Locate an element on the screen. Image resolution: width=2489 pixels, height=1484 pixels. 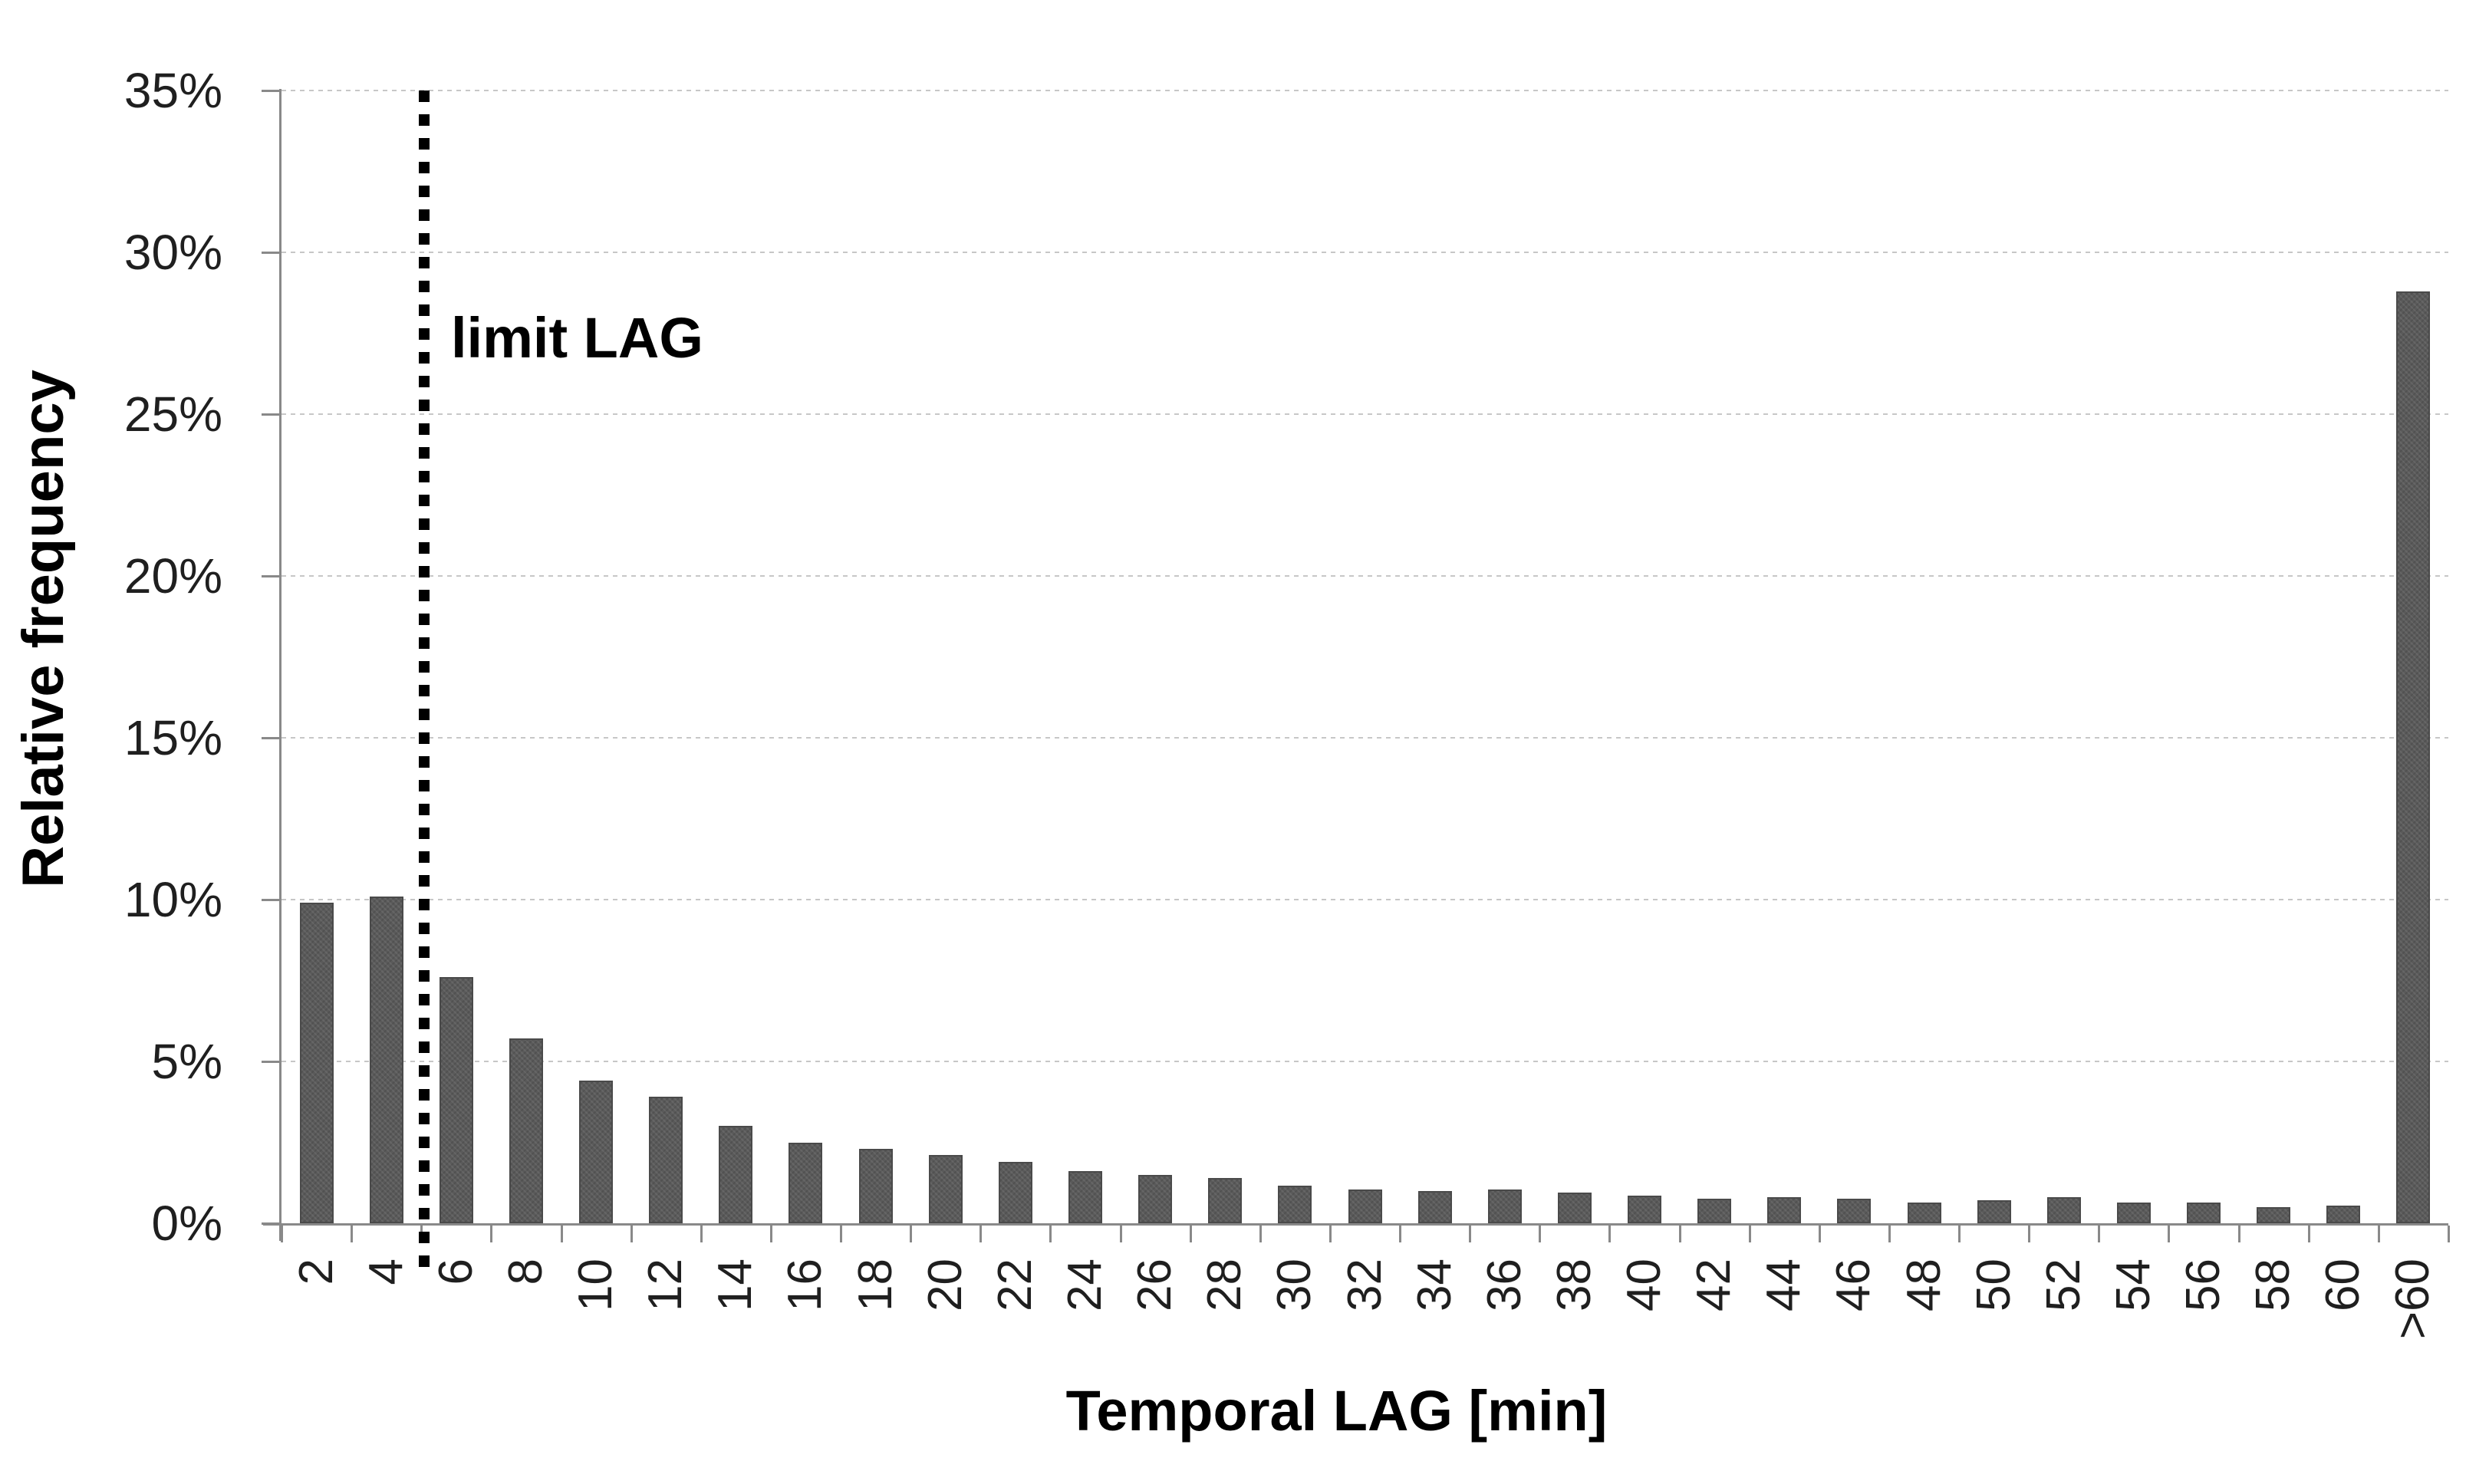
x-tick-label-18: 18 is located at coordinates (875, 1285).